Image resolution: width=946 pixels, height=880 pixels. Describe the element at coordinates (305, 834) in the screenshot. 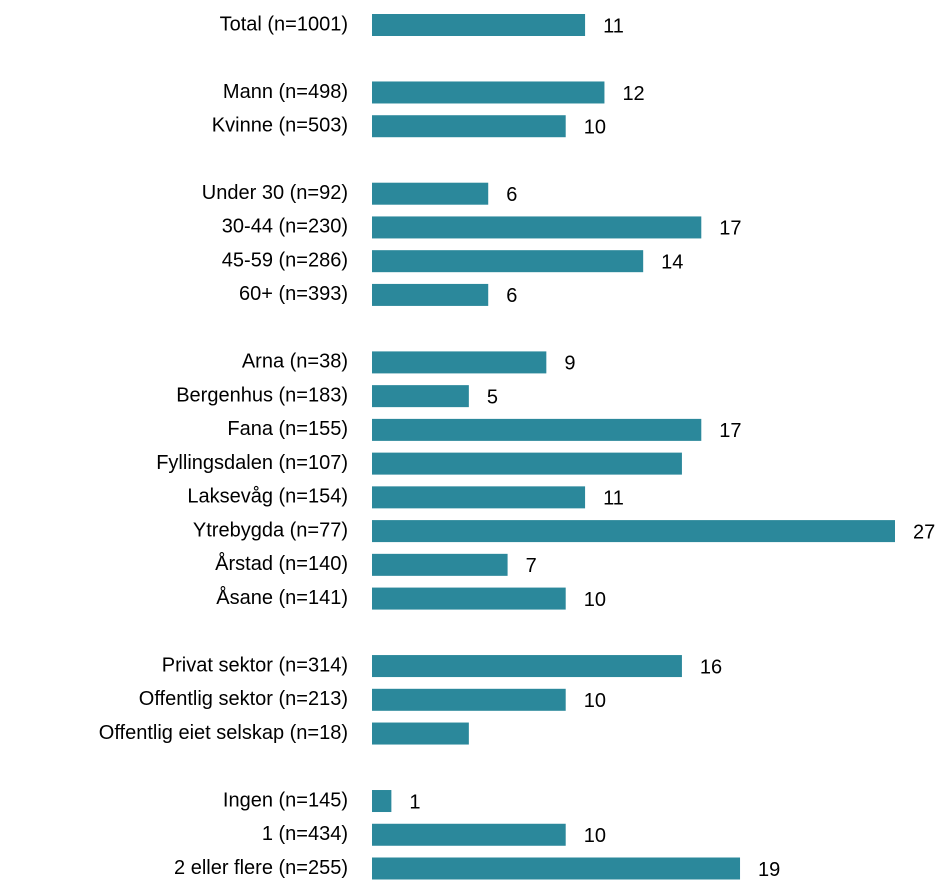

I see `category-label: 1 (n=434)` at that location.